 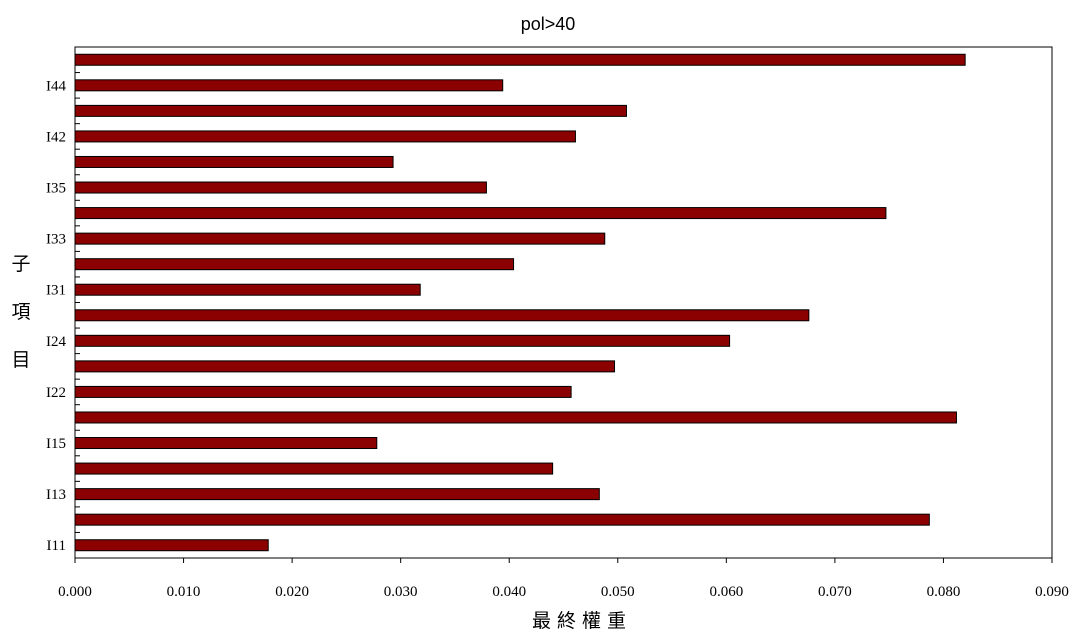 I want to click on y-tick-label: I15, so click(x=56, y=444).